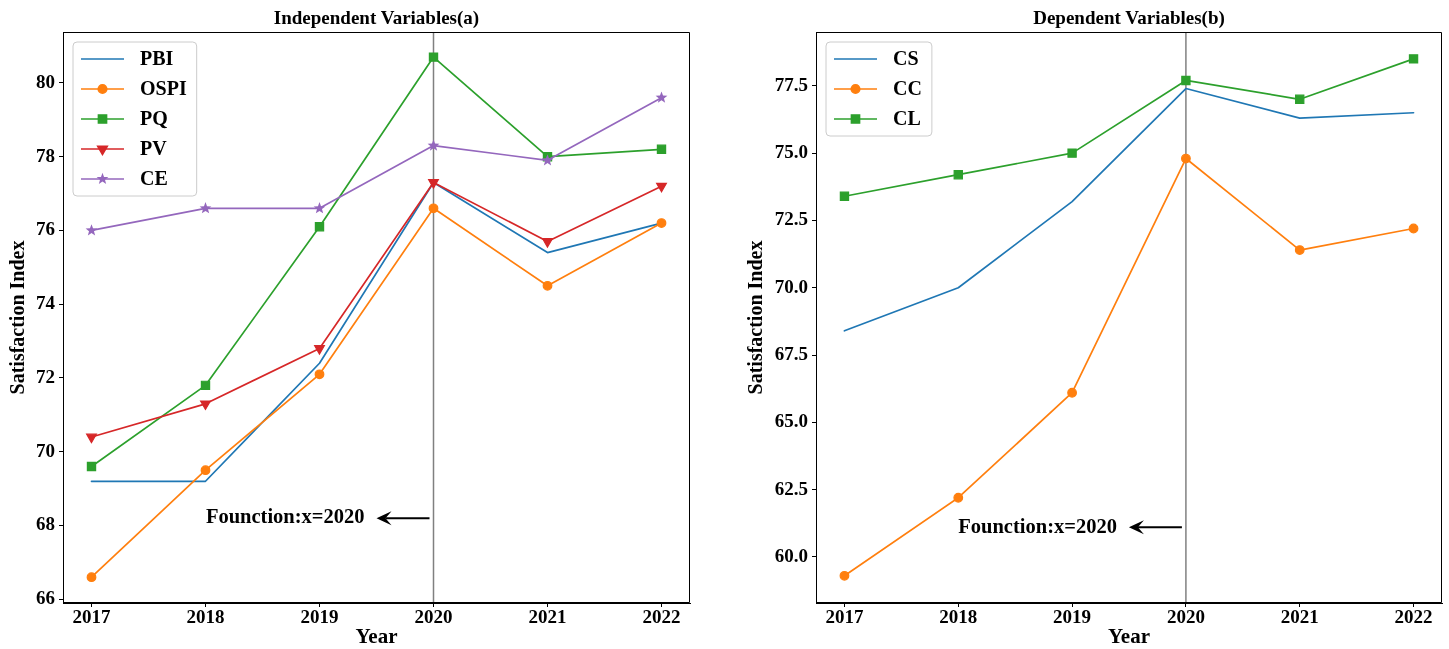  I want to click on y-tick-label: 74, so click(46, 303).